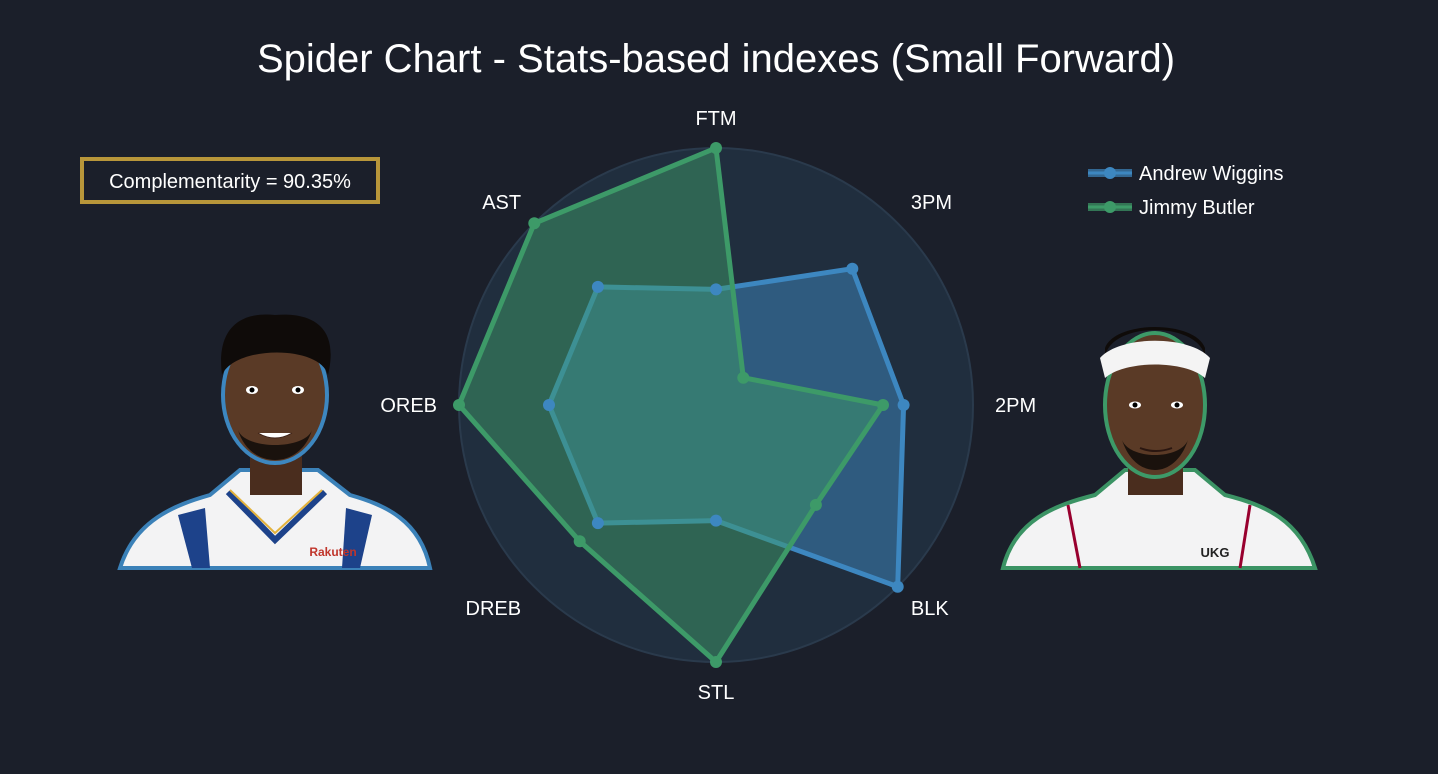 The image size is (1438, 774). What do you see at coordinates (501, 203) in the screenshot?
I see `axis-label: AST` at bounding box center [501, 203].